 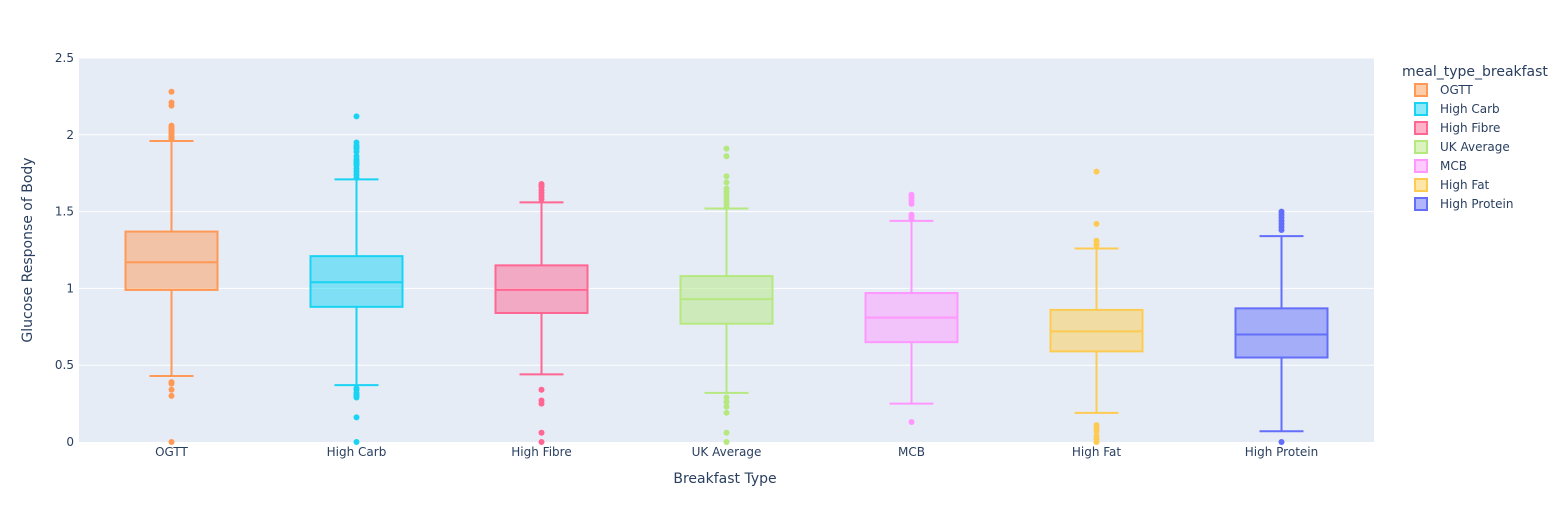 What do you see at coordinates (1476, 204) in the screenshot?
I see `legend-label: High Protein` at bounding box center [1476, 204].